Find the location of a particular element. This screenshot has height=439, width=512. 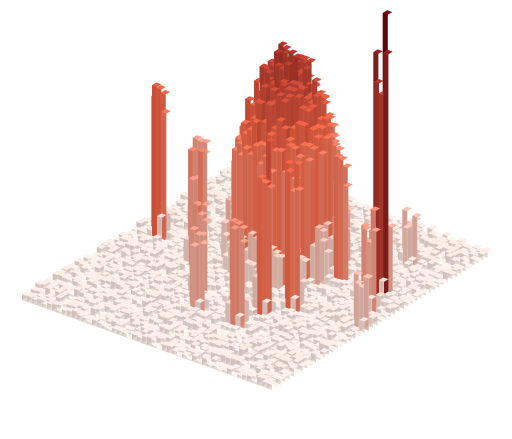

column-face-side is located at coordinates (186, 249).